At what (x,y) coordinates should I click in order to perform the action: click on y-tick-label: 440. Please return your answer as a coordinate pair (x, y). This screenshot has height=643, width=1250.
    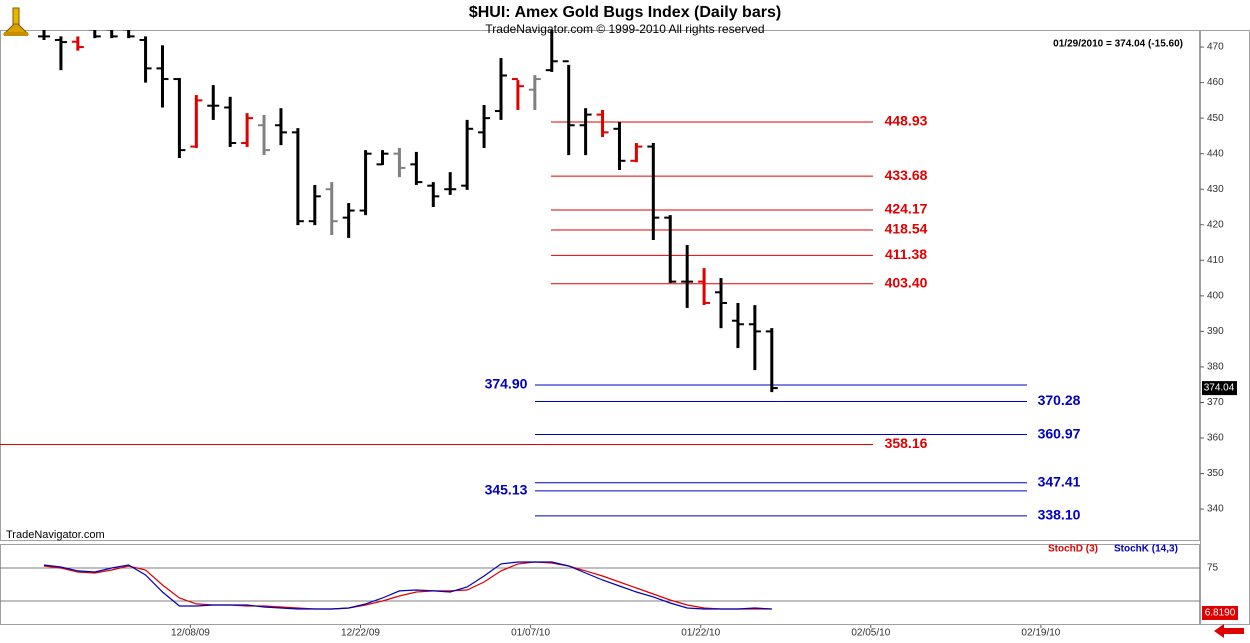
    Looking at the image, I should click on (1215, 153).